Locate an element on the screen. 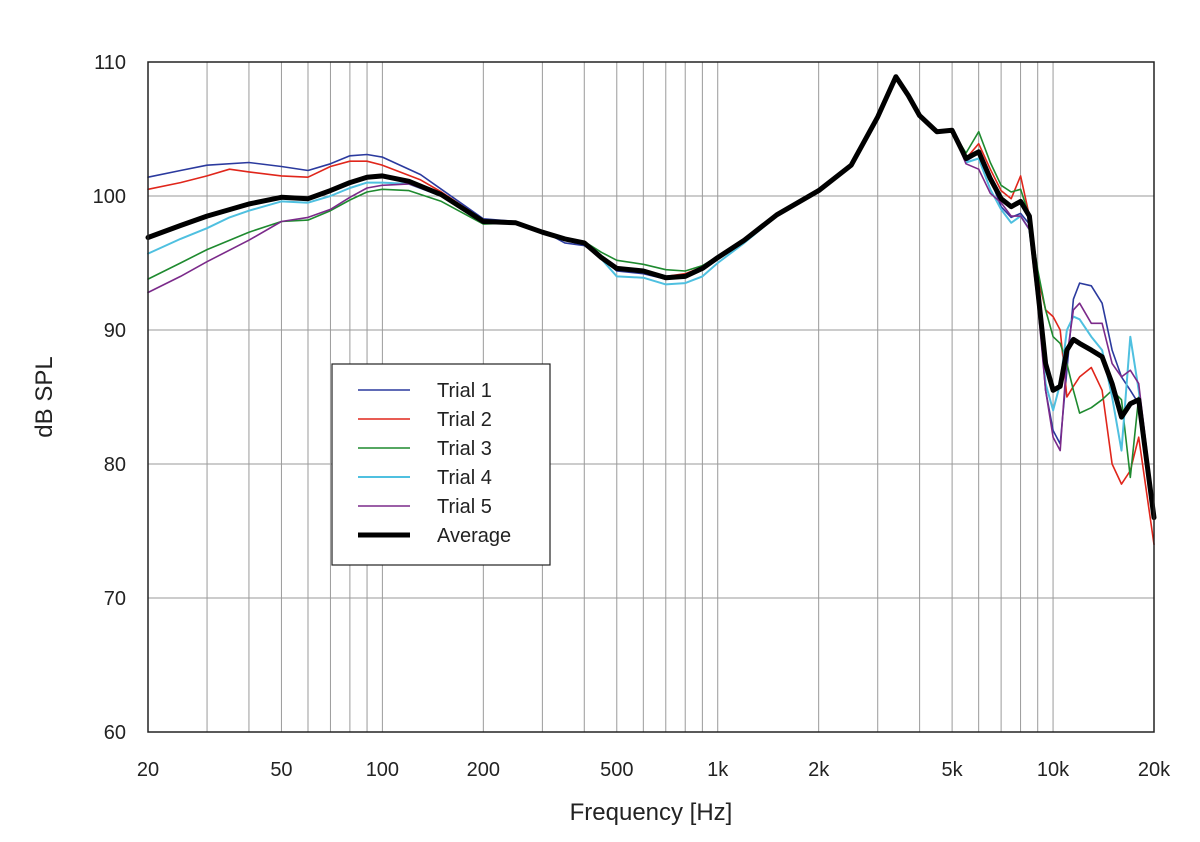 This screenshot has height=842, width=1200. y-tick-label: 70 is located at coordinates (115, 599).